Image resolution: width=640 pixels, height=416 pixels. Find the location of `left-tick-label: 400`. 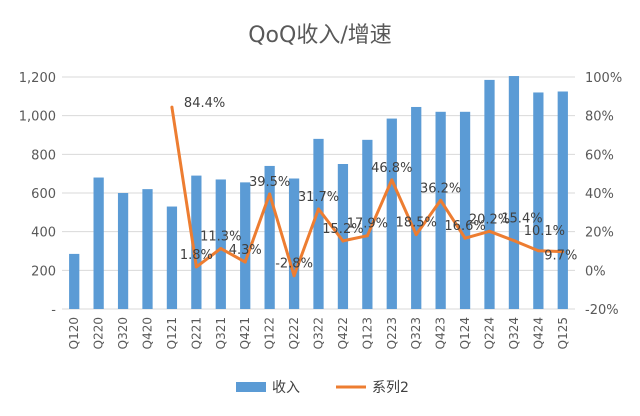

left-tick-label: 400 is located at coordinates (43, 233).